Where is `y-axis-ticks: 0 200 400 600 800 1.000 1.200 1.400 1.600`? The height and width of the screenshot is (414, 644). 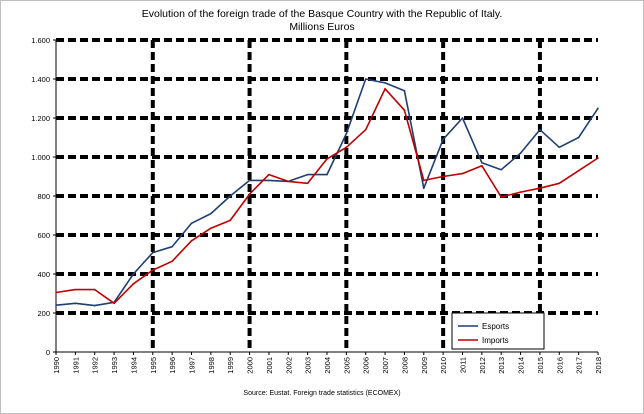 y-axis-ticks: 0 200 400 600 800 1.000 1.200 1.400 1.600 is located at coordinates (43, 196).